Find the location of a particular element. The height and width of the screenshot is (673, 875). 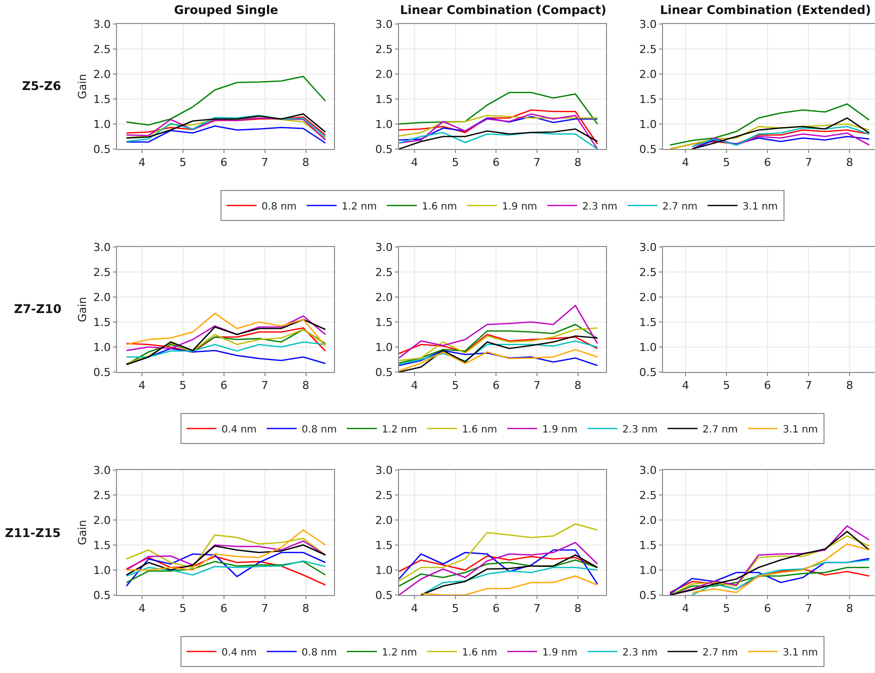

chart-title: Linear Combination (Extended) is located at coordinates (765, 10).